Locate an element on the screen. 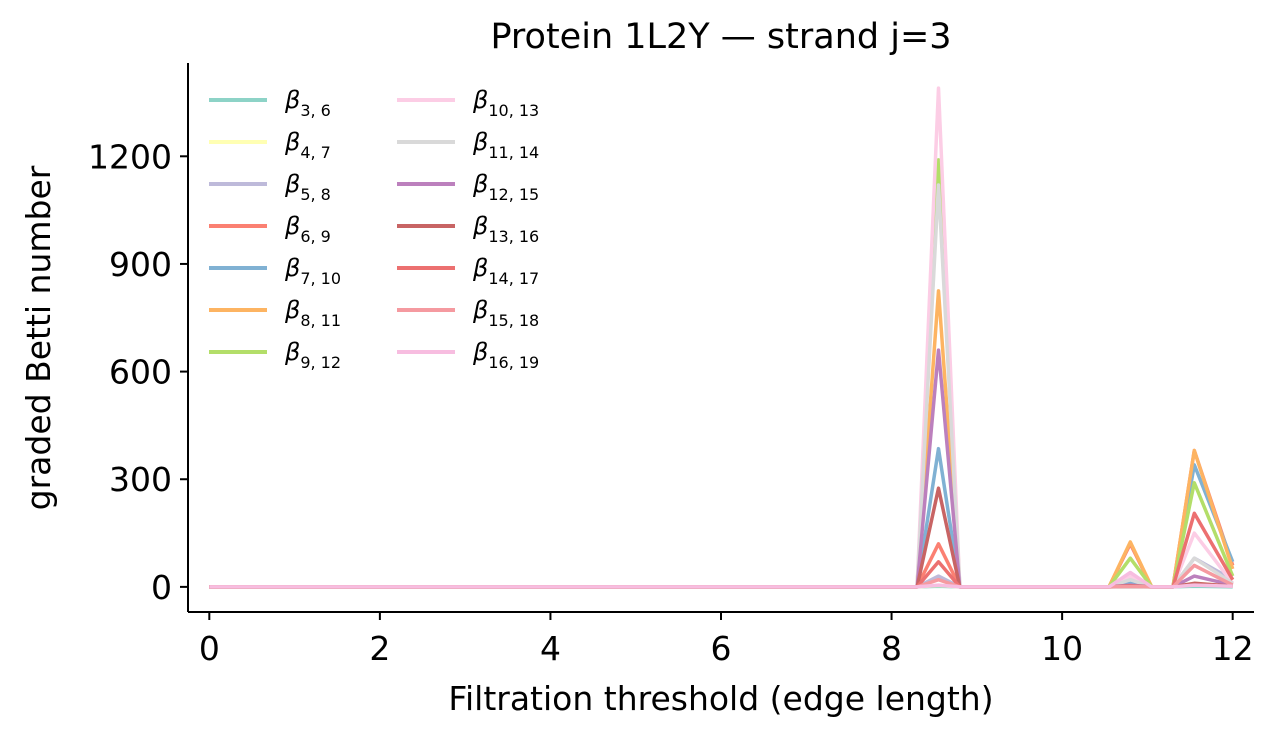 This screenshot has height=738, width=1276. legend-item: β10, 13 is located at coordinates (468, 103).